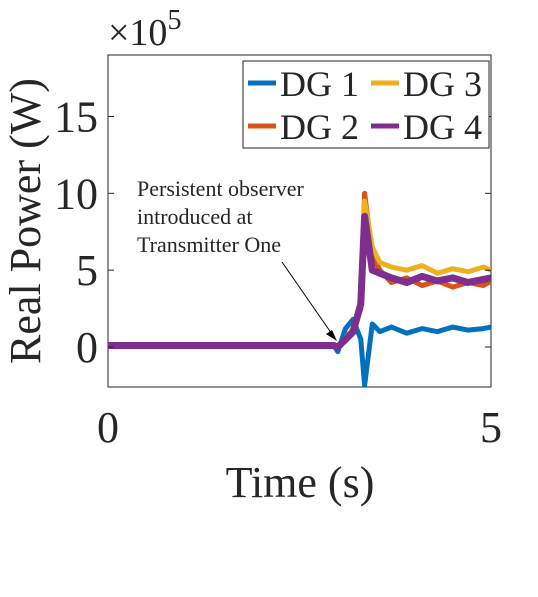 This screenshot has width=538, height=597. Describe the element at coordinates (442, 84) in the screenshot. I see `legend-label-dg3: DG 3` at that location.